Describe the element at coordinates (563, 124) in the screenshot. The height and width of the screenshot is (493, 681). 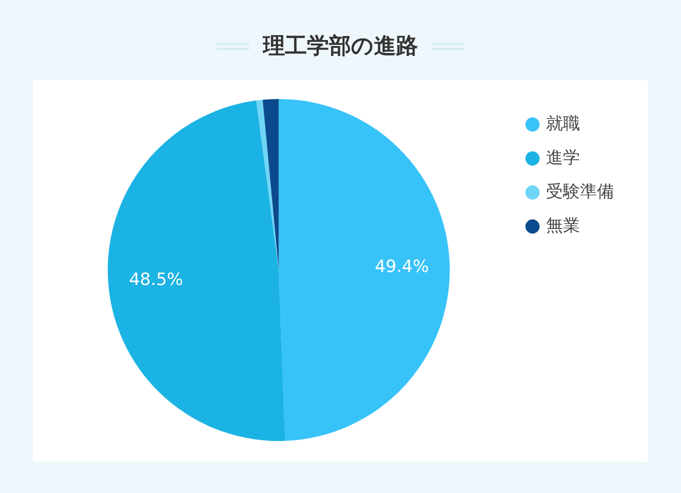
I see `legend-label: 就職` at that location.